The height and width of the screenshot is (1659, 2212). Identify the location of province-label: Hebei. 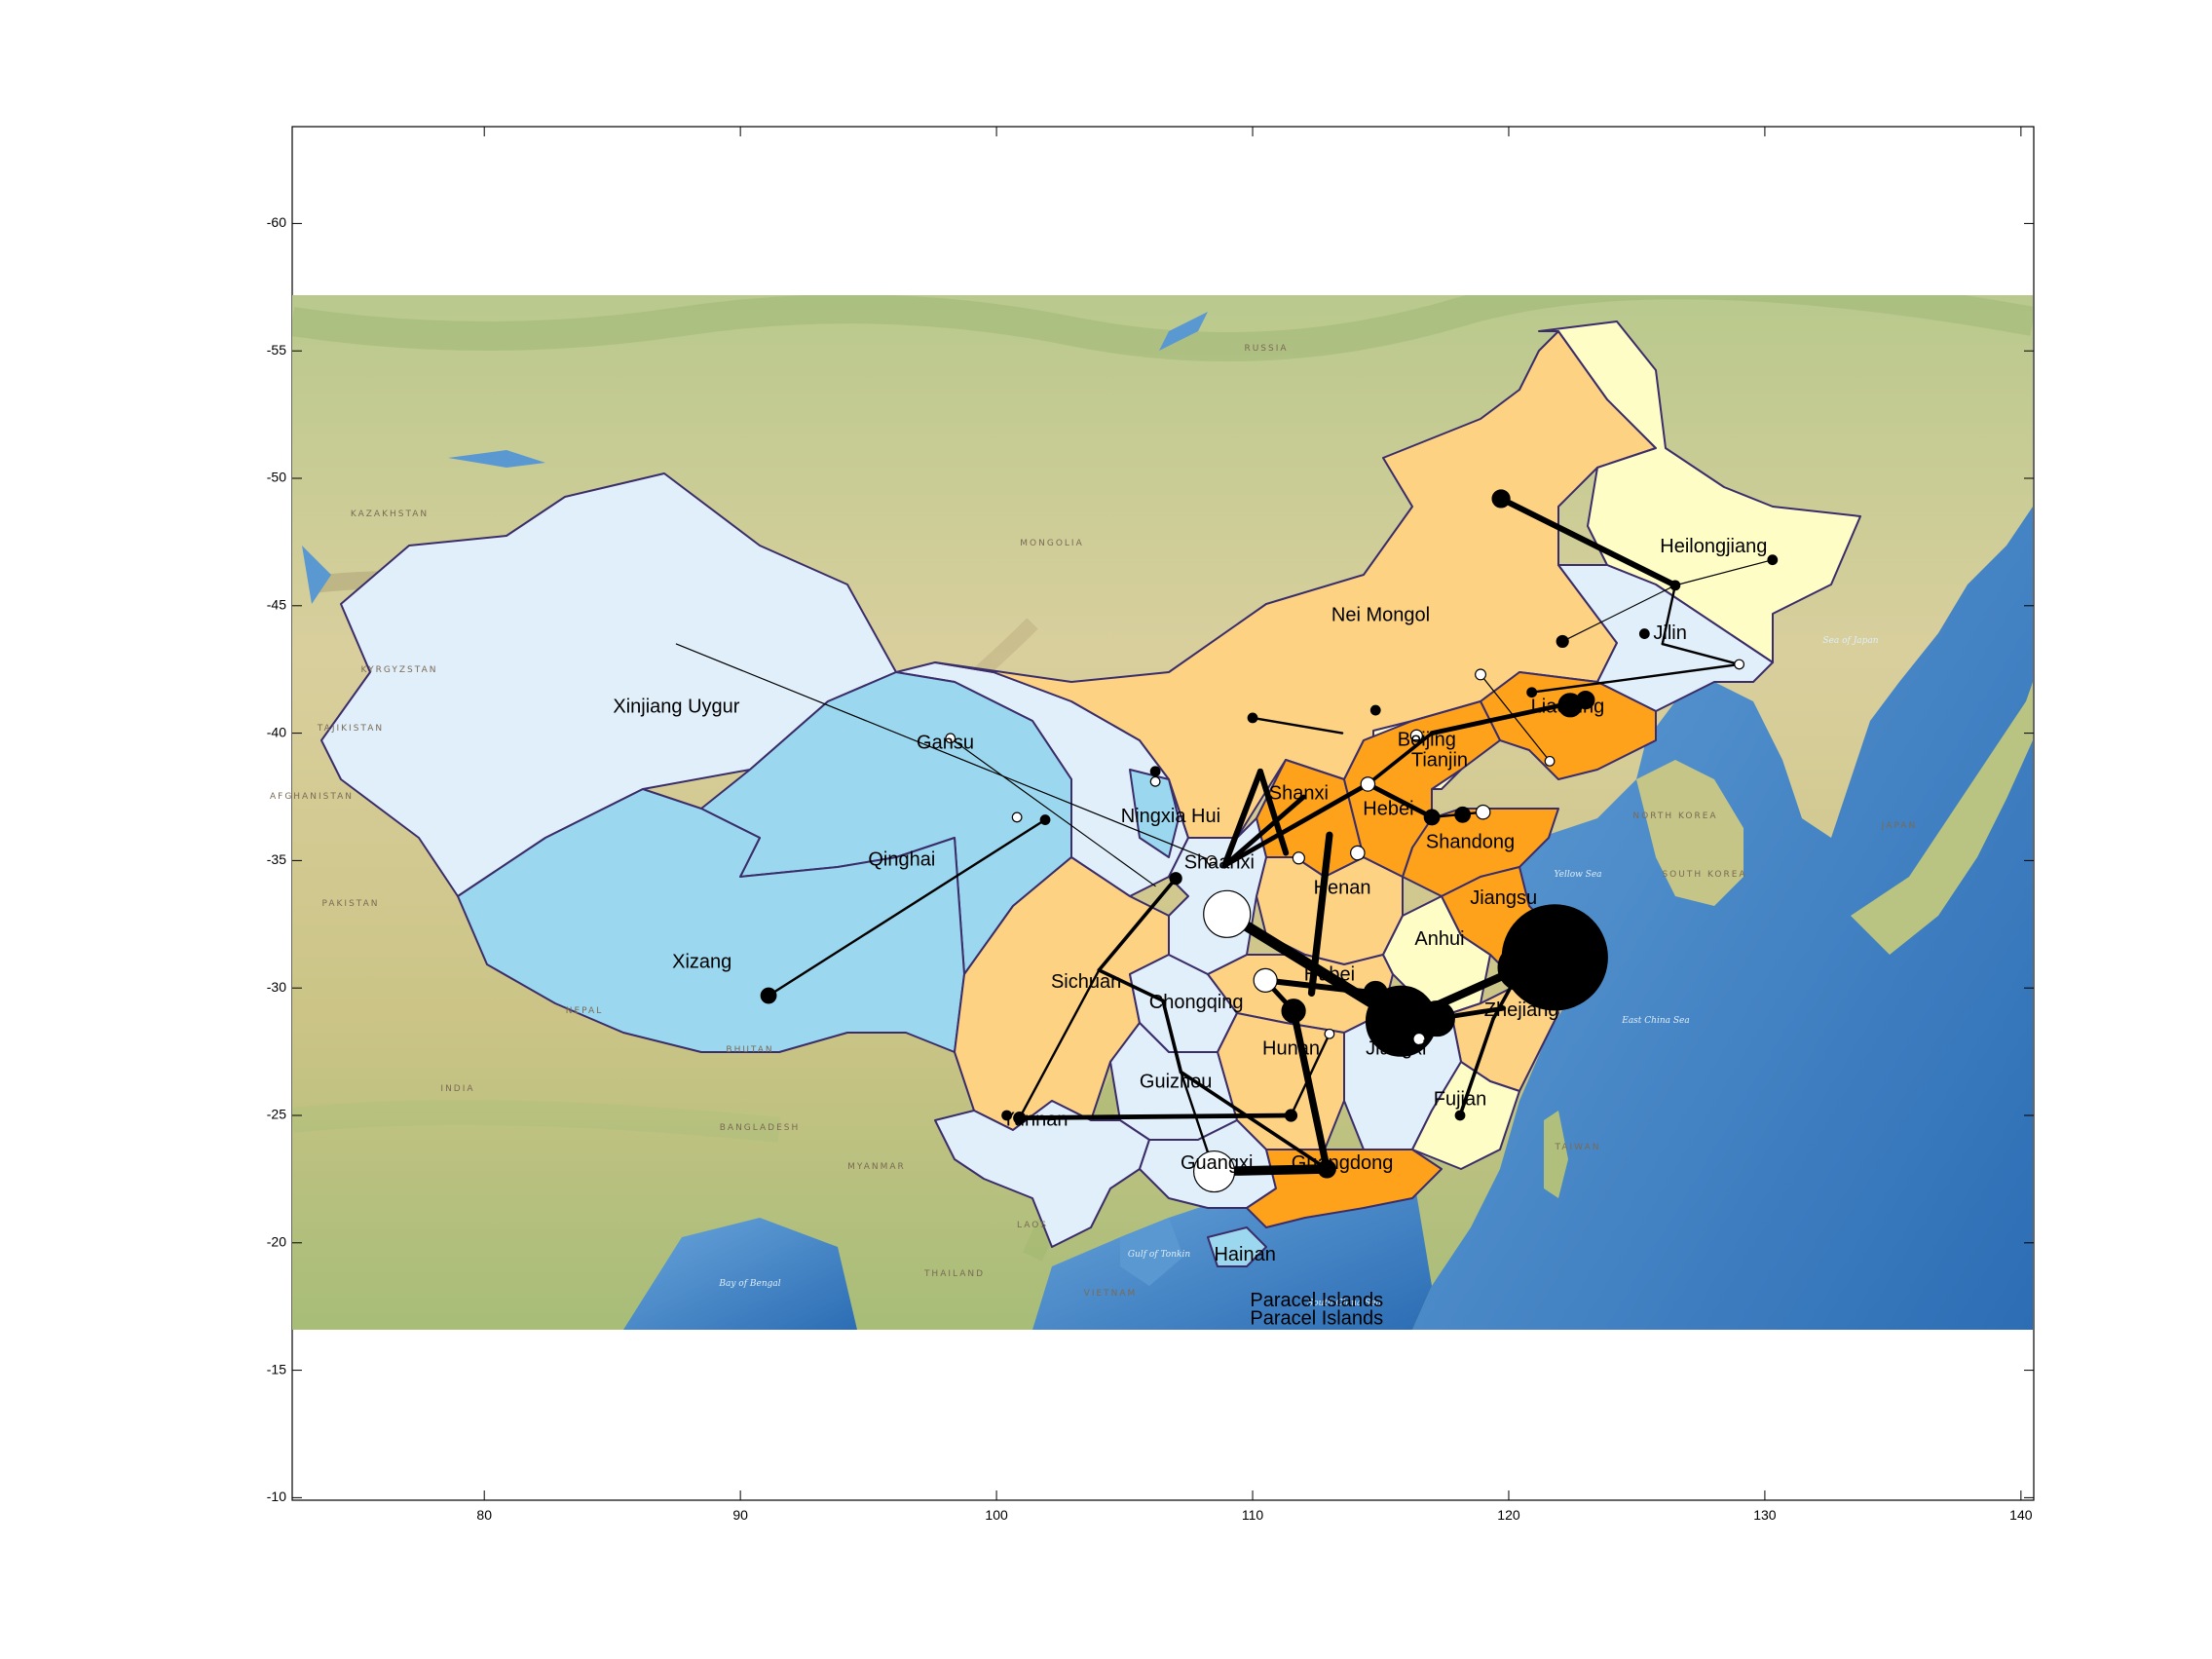
(1388, 809).